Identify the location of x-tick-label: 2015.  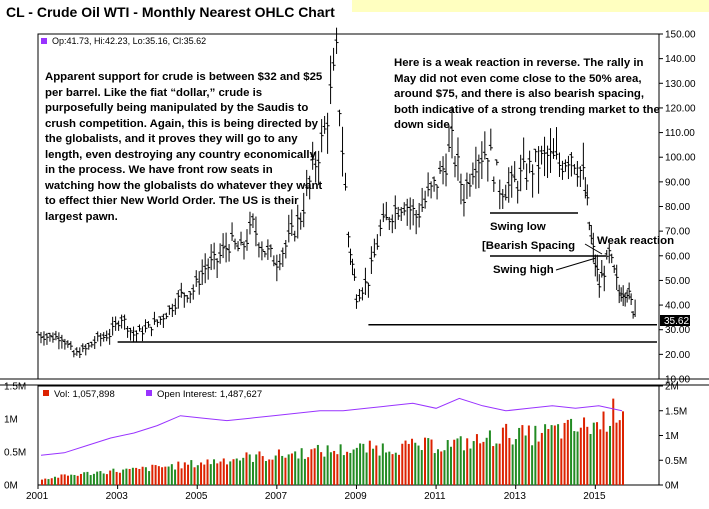
(594, 496).